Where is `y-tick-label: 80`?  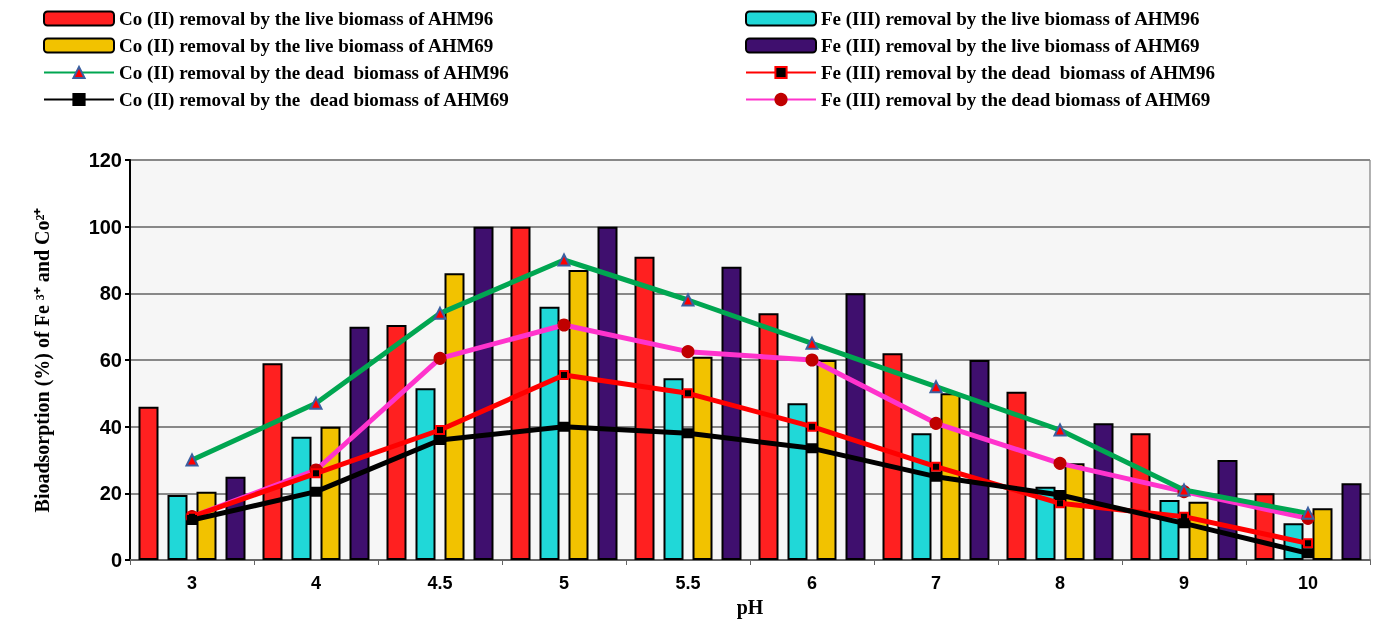 y-tick-label: 80 is located at coordinates (110, 293).